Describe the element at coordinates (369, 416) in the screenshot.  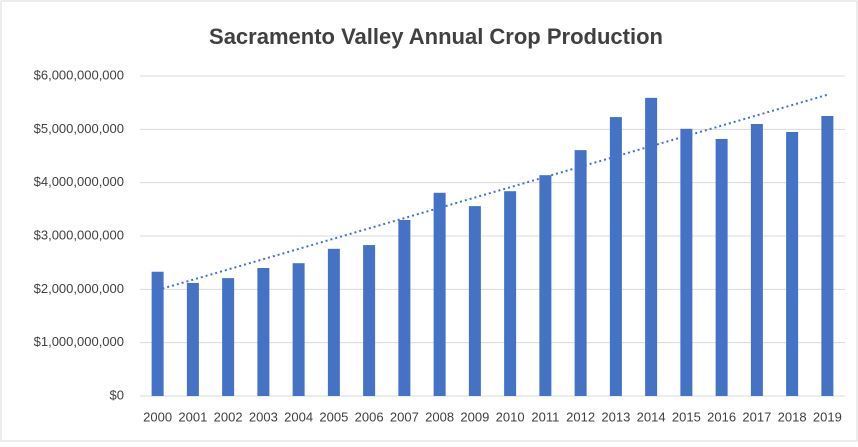
I see `x-tick-label: 2006` at that location.